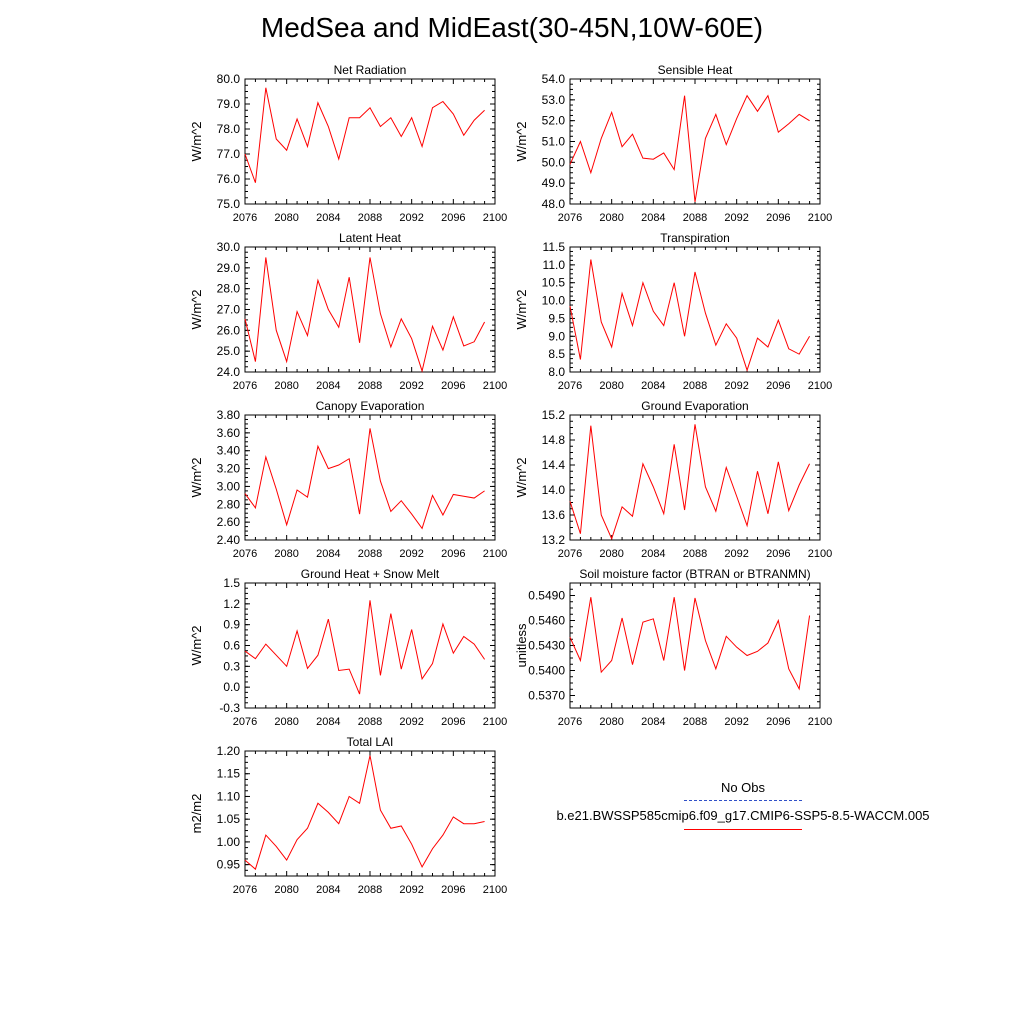 Image resolution: width=1024 pixels, height=1024 pixels. Describe the element at coordinates (229, 796) in the screenshot. I see `y-tick-label: 1.10` at that location.